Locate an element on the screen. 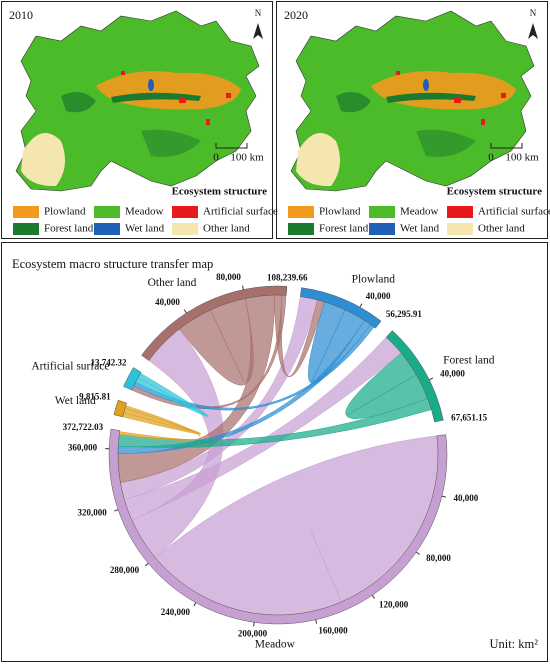 This screenshot has height=668, width=550. group-name: Wet land is located at coordinates (75, 401).